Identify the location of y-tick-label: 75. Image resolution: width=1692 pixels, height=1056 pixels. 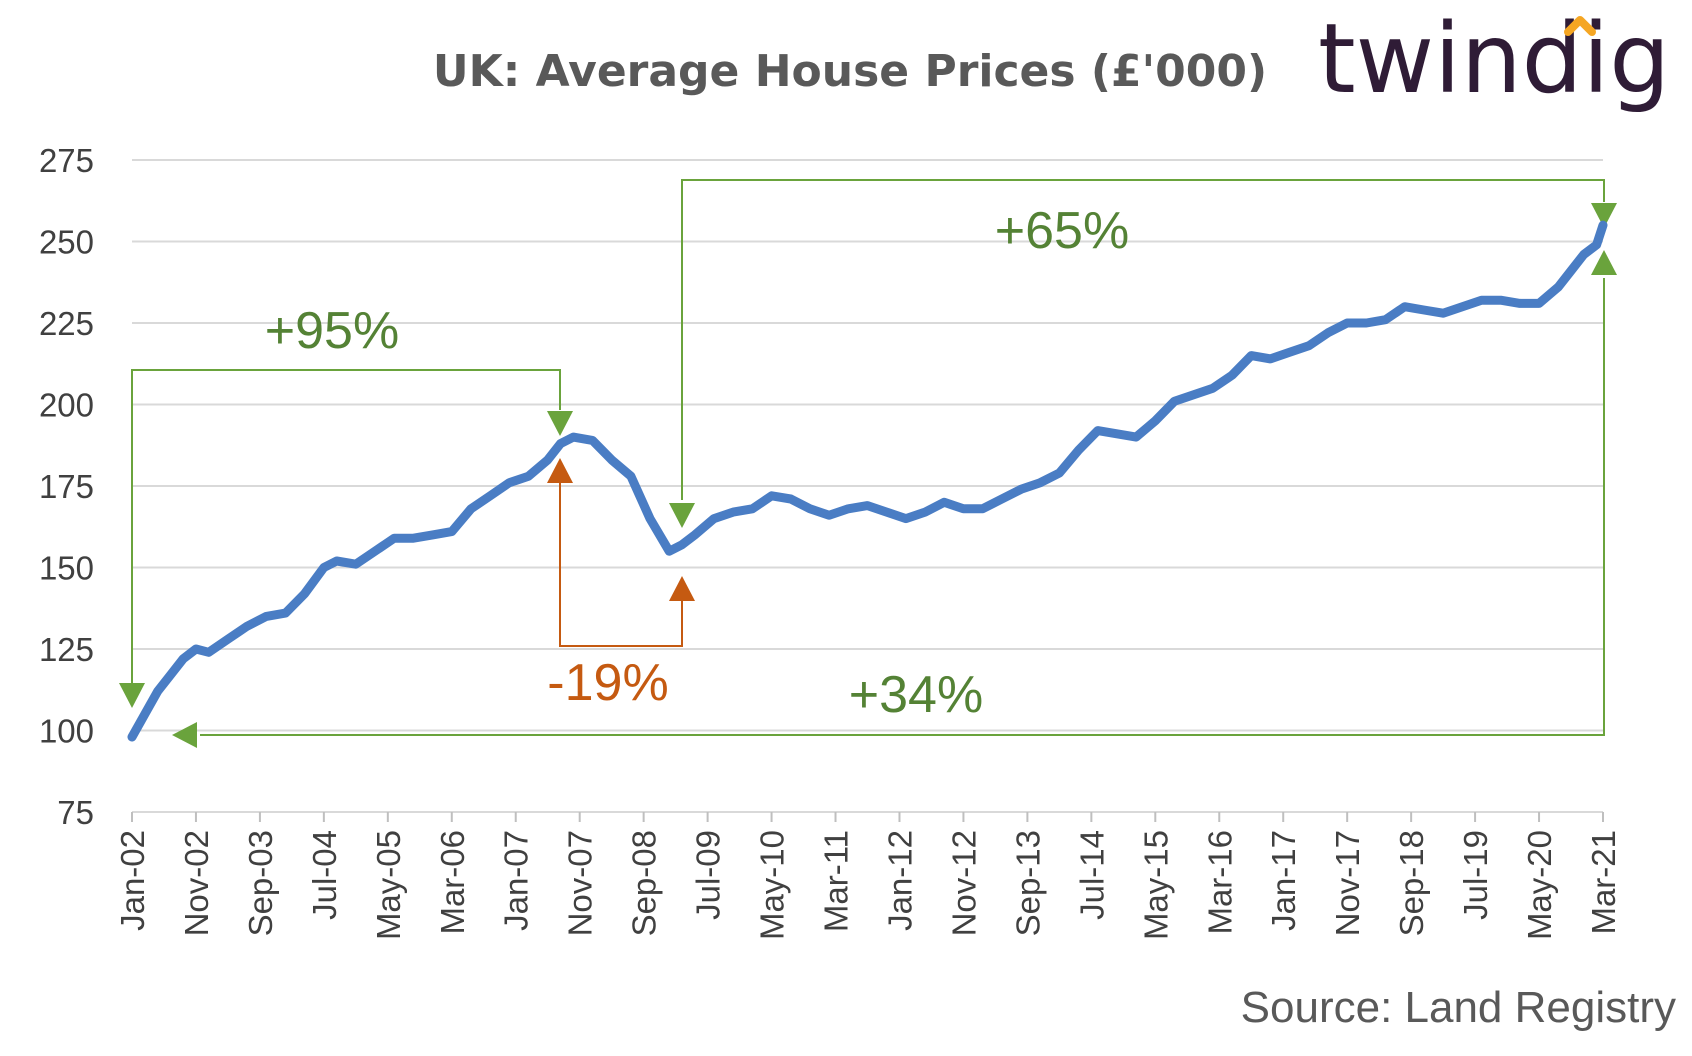
(75, 812).